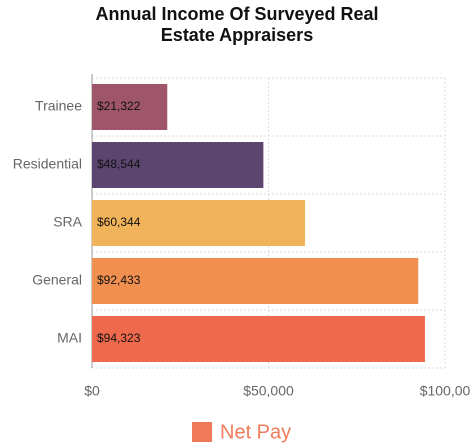 The height and width of the screenshot is (448, 474). Describe the element at coordinates (119, 164) in the screenshot. I see `value-label: $48,544` at that location.